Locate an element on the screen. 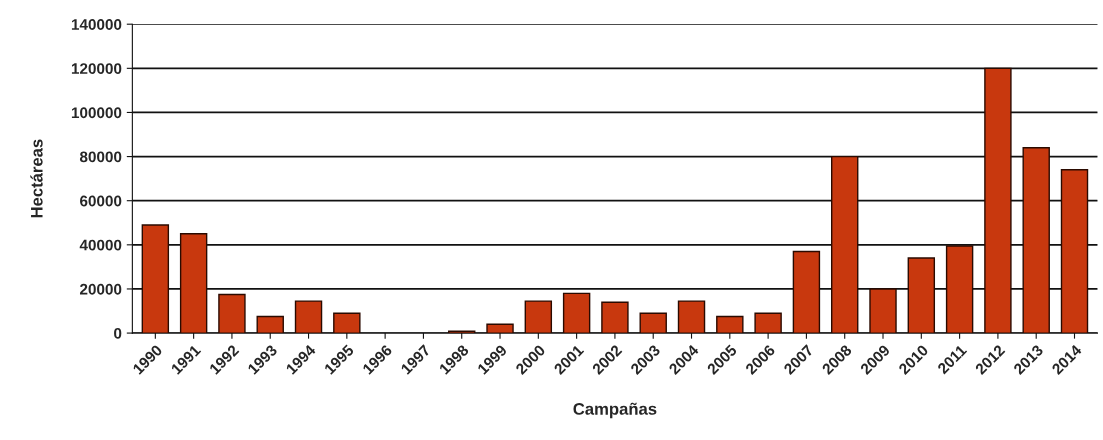 Image resolution: width=1103 pixels, height=440 pixels. y-axis-title: Hectáreas is located at coordinates (36, 178).